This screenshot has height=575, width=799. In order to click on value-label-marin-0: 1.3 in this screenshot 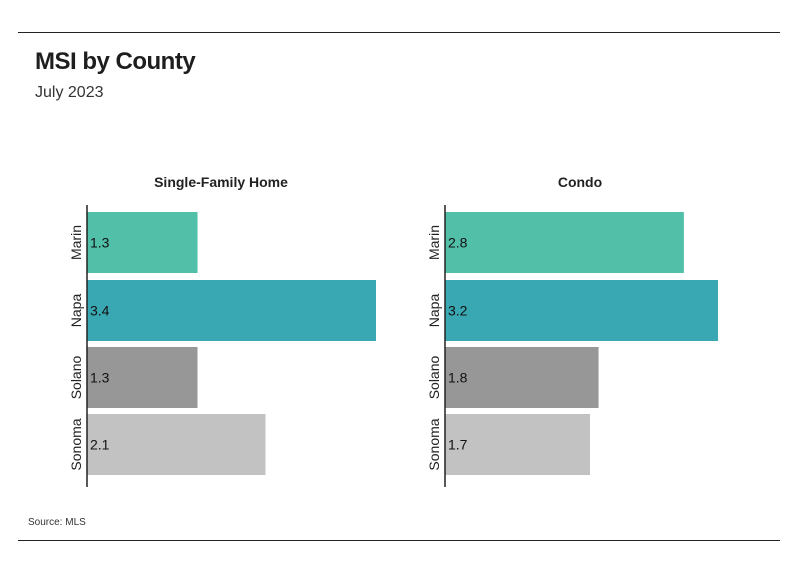, I will do `click(100, 243)`.